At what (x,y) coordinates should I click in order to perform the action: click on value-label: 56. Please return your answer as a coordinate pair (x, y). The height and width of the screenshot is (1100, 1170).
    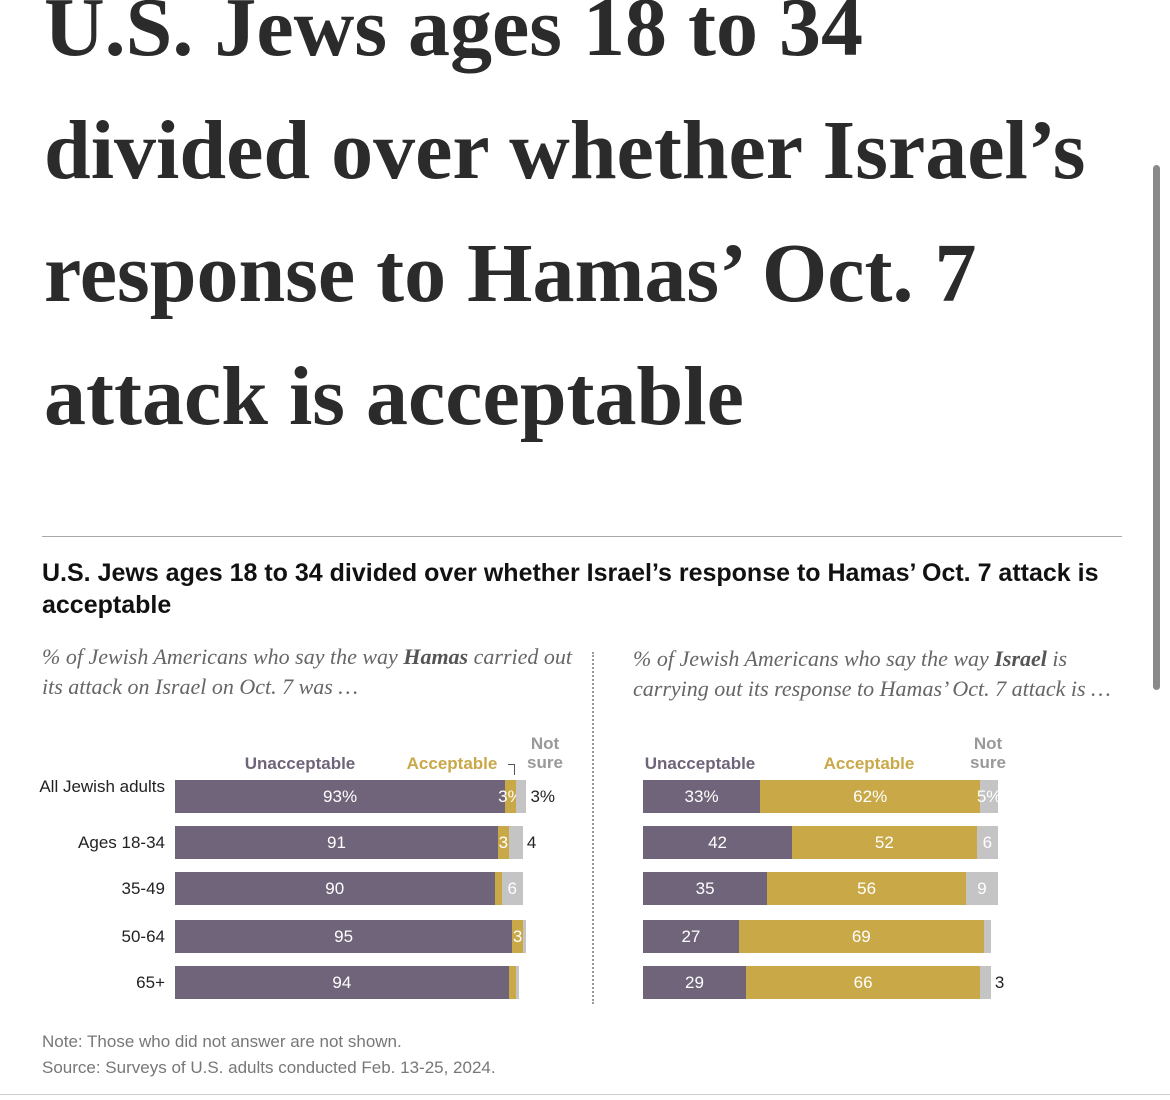
    Looking at the image, I should click on (867, 888).